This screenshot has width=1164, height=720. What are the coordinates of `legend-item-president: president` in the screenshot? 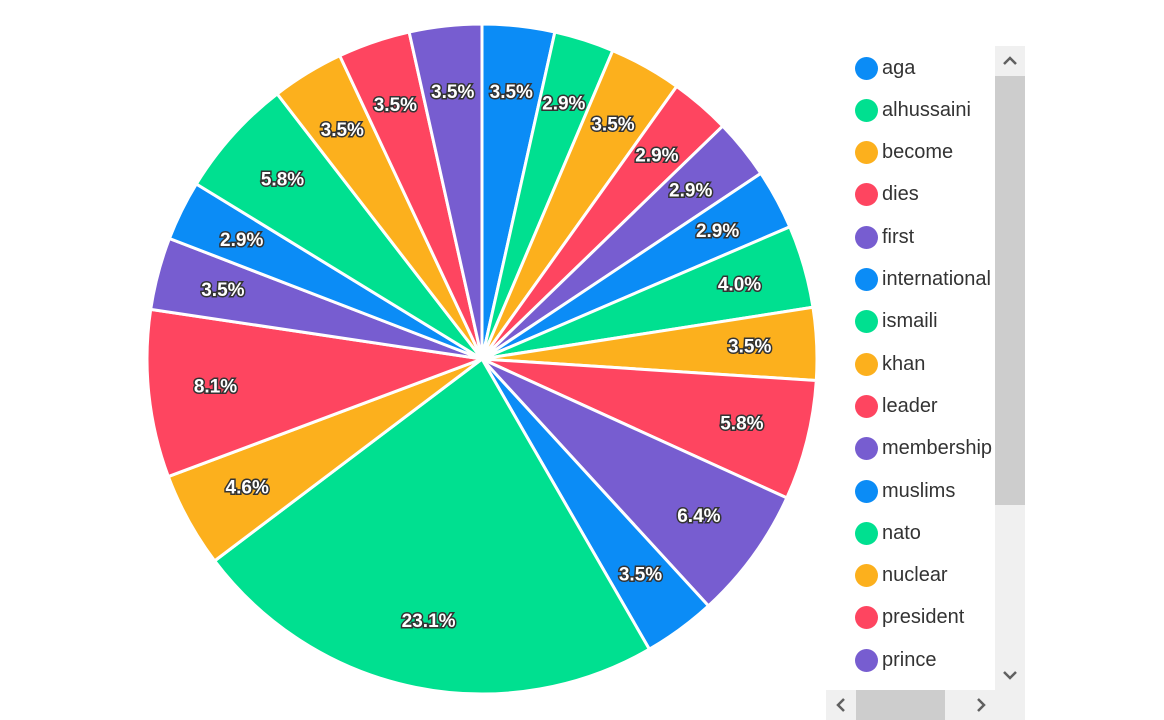 It's located at (910, 618).